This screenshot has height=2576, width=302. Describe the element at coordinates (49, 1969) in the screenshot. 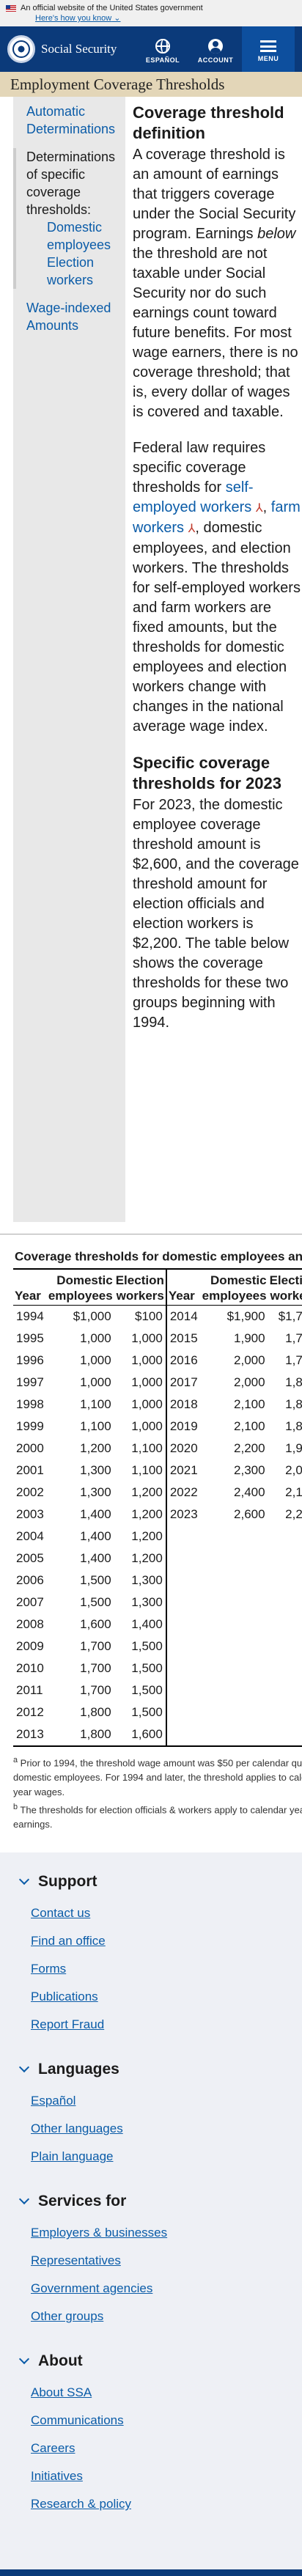

I see `footer-link: Forms` at that location.